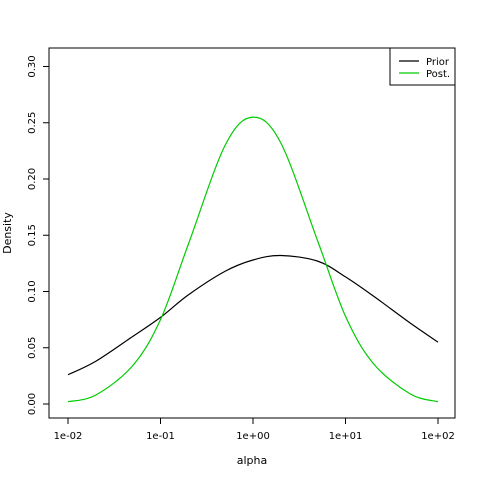 This screenshot has height=480, width=480. Describe the element at coordinates (253, 436) in the screenshot. I see `x-tick-label: 1e+00` at that location.